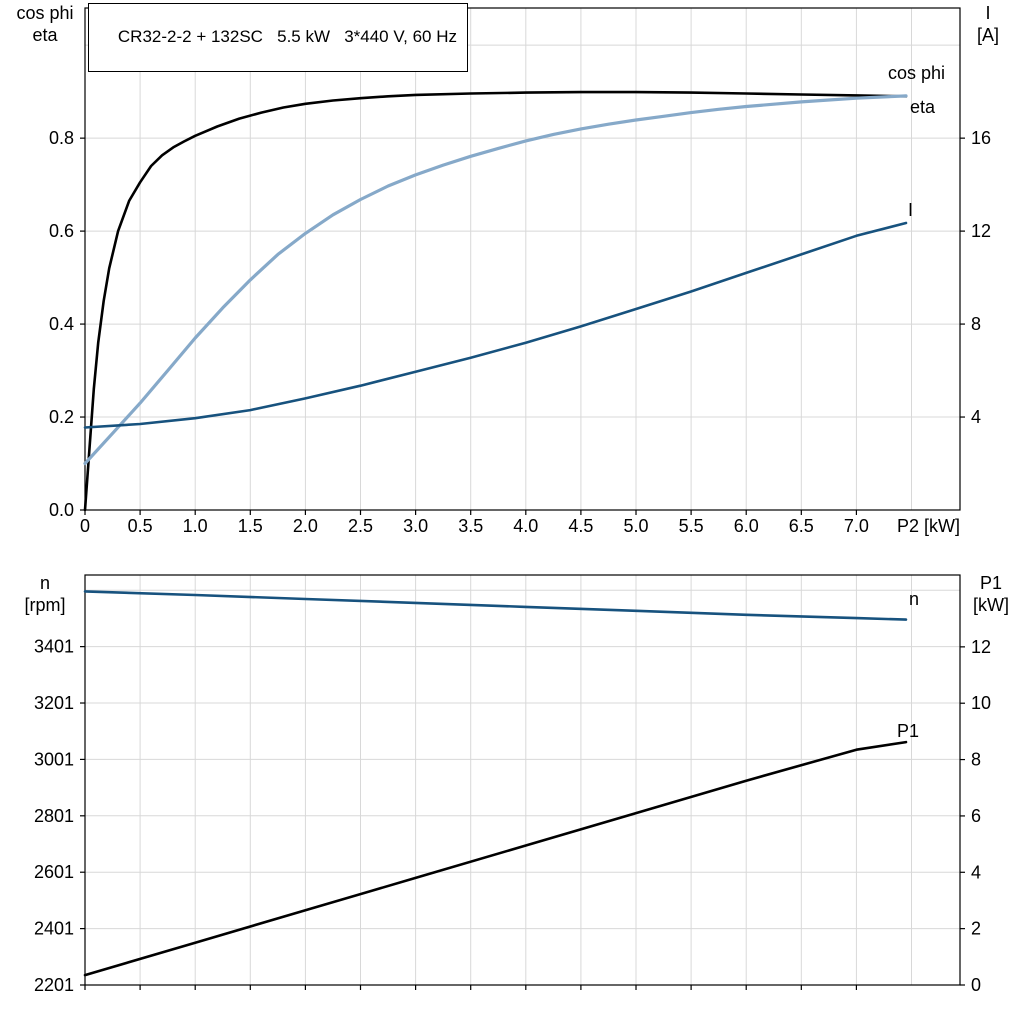 This screenshot has width=1024, height=1024. What do you see at coordinates (360, 526) in the screenshot?
I see `x-tick-label: 2.5` at bounding box center [360, 526].